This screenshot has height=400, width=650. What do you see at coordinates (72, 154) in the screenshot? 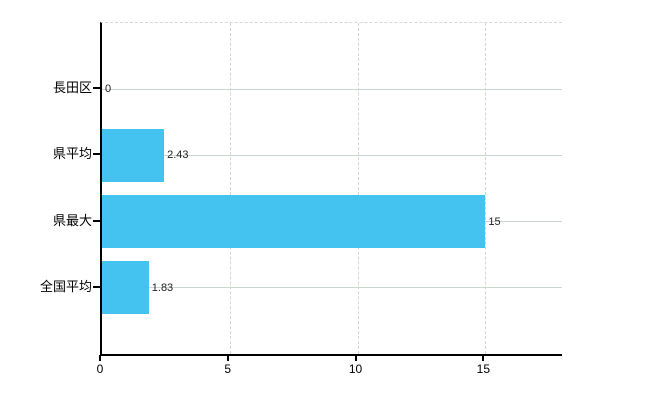
I see `category-label: 県平均` at bounding box center [72, 154].